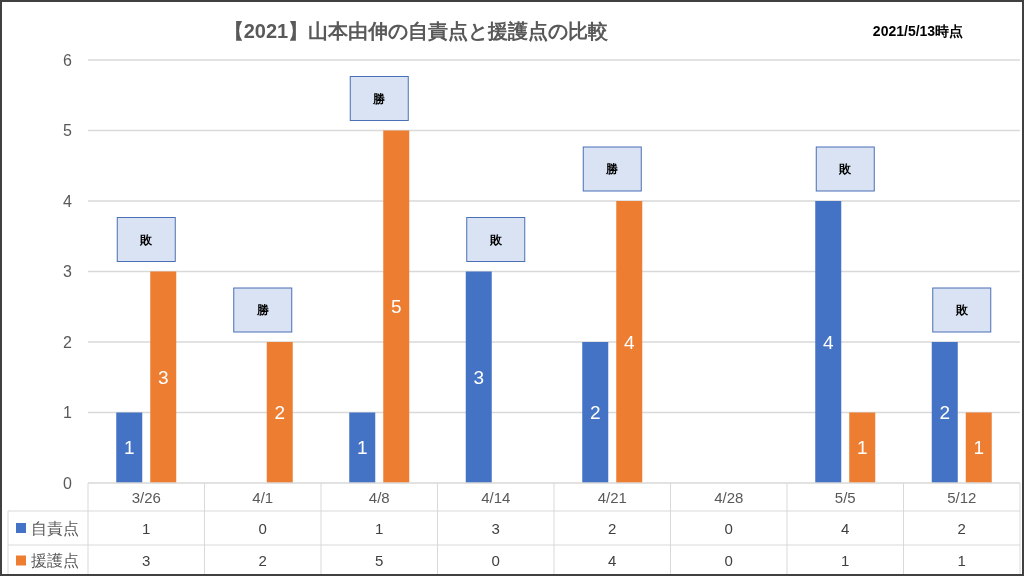 This screenshot has width=1024, height=576. What do you see at coordinates (962, 497) in the screenshot?
I see `x-tick-label: 5/12` at bounding box center [962, 497].